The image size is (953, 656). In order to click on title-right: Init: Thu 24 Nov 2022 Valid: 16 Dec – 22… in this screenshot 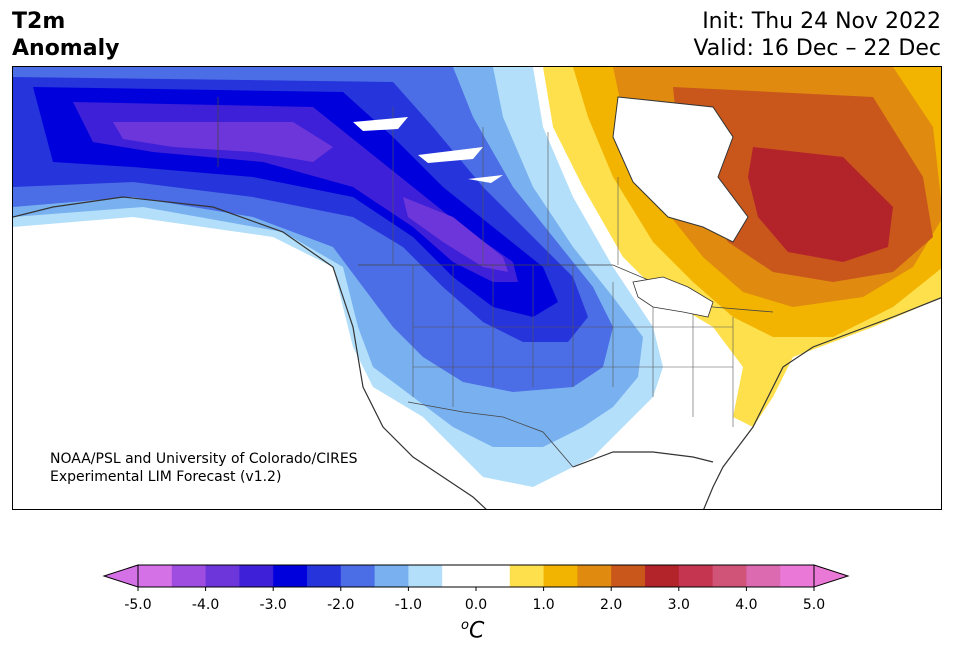, I will do `click(817, 35)`.